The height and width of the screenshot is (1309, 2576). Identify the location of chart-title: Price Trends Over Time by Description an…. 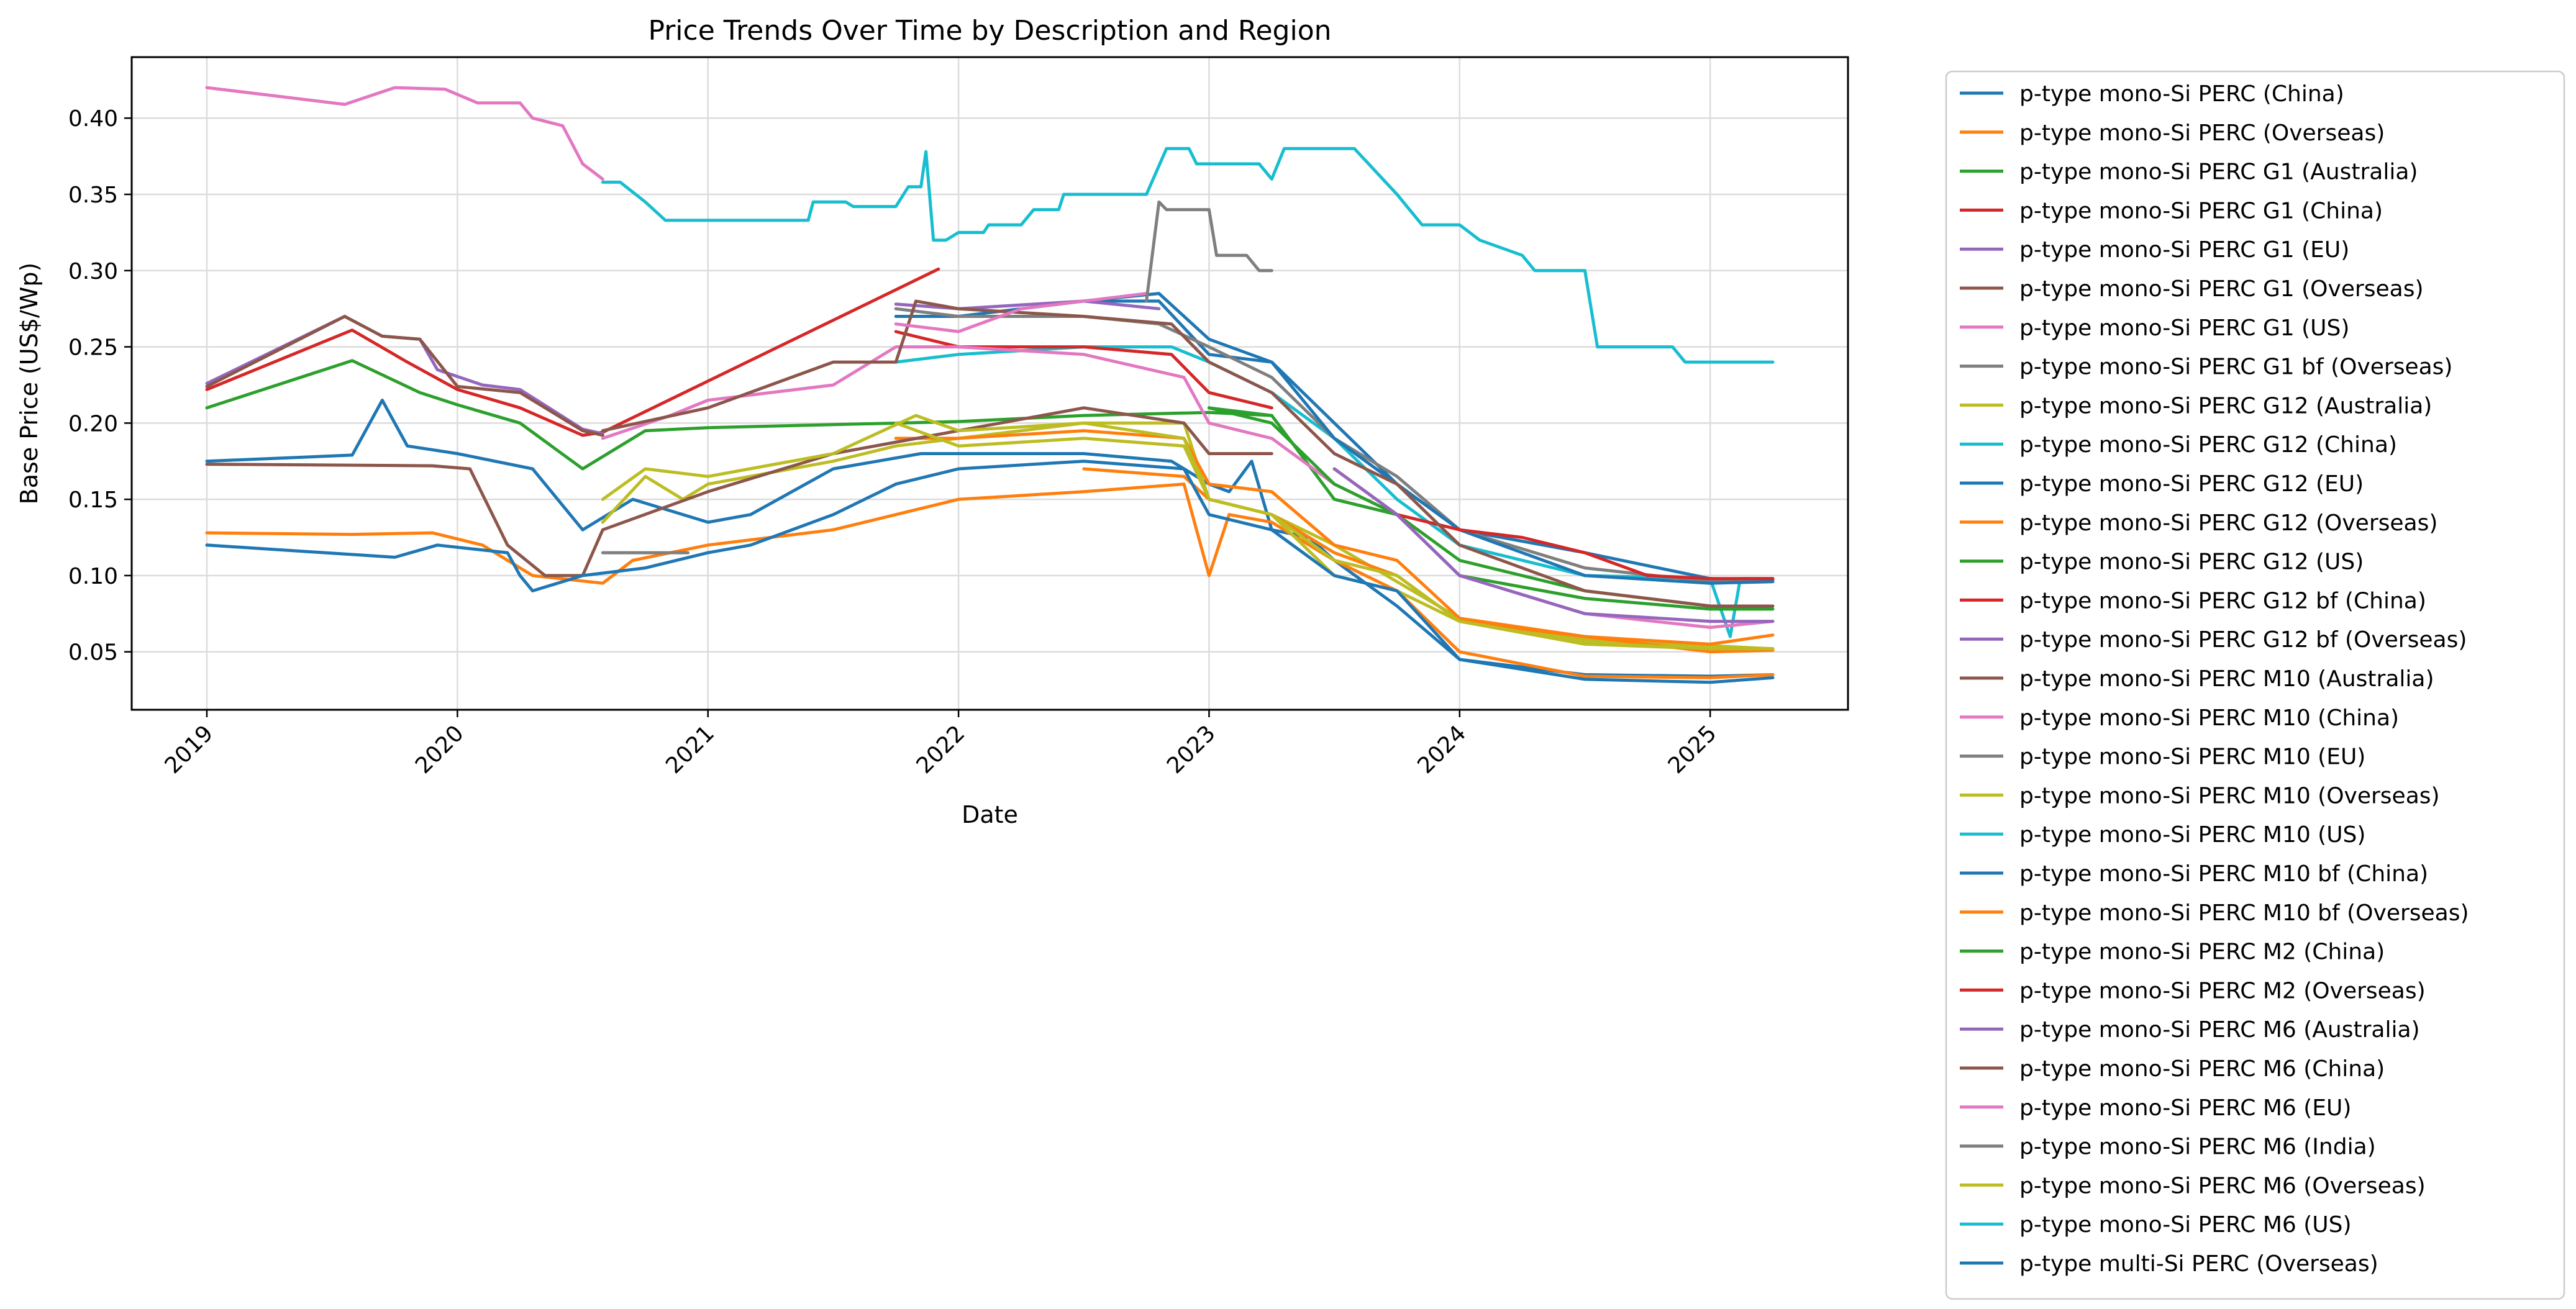
(989, 31).